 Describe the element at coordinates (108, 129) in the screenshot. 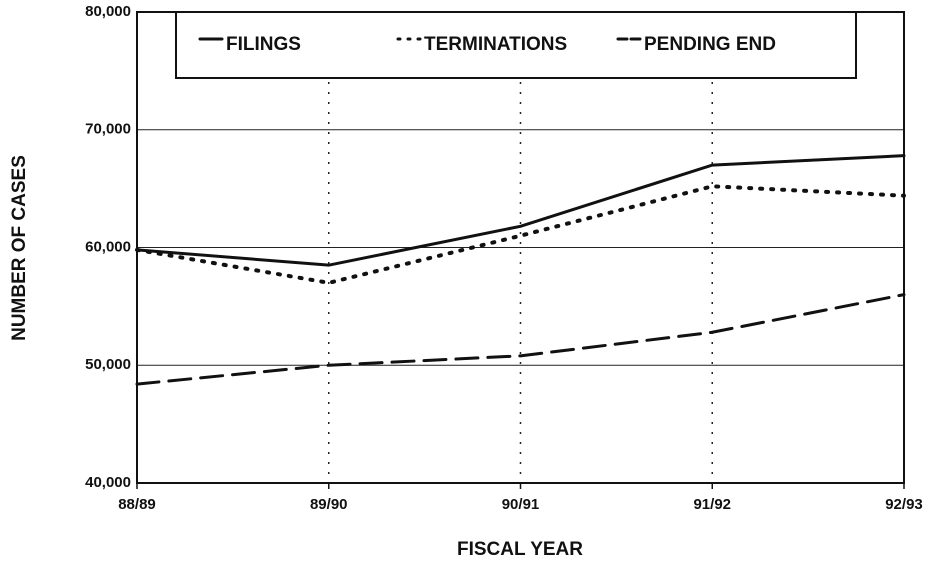

I see `y-tick-label: 70,000` at that location.